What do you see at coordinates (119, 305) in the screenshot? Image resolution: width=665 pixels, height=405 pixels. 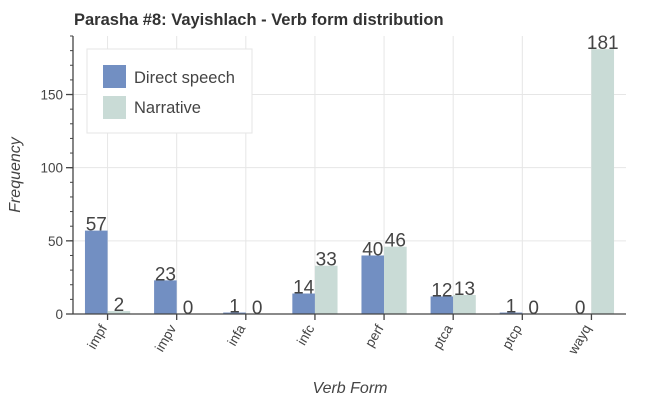 I see `data-label: 2` at bounding box center [119, 305].